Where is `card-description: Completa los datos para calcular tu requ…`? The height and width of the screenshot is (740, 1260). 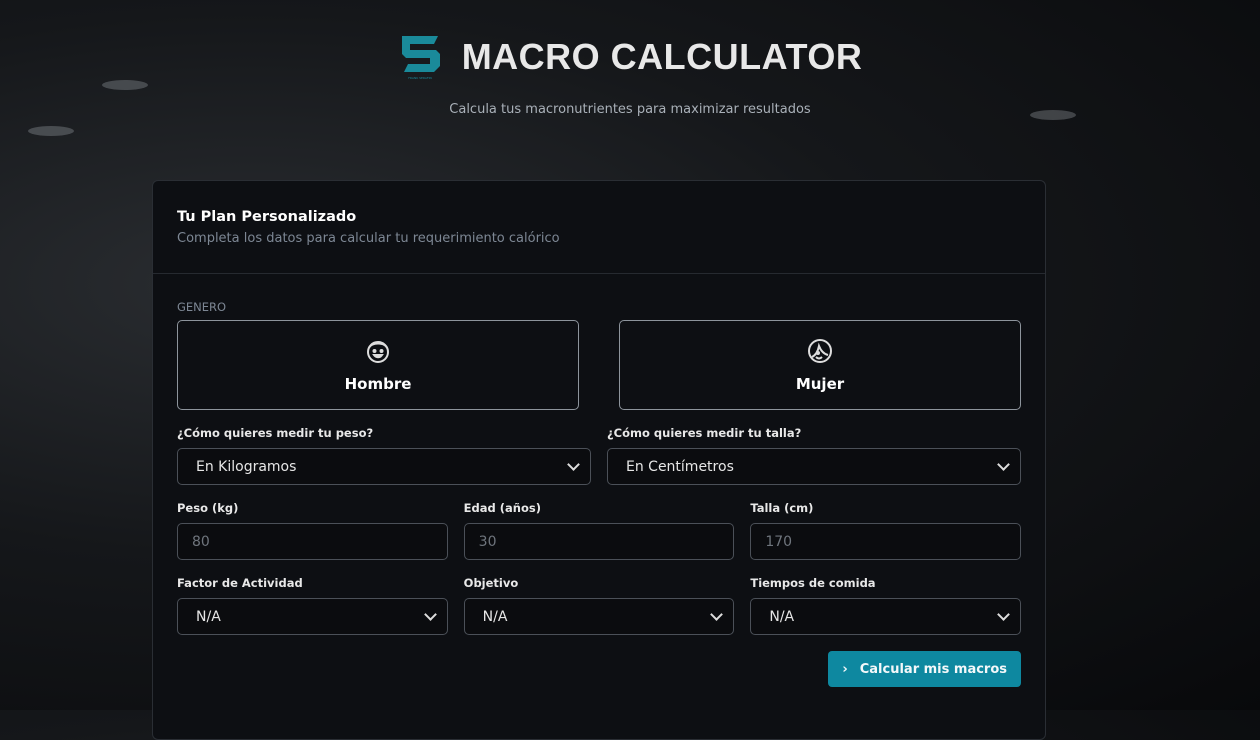 card-description: Completa los datos para calcular tu requ… is located at coordinates (368, 238).